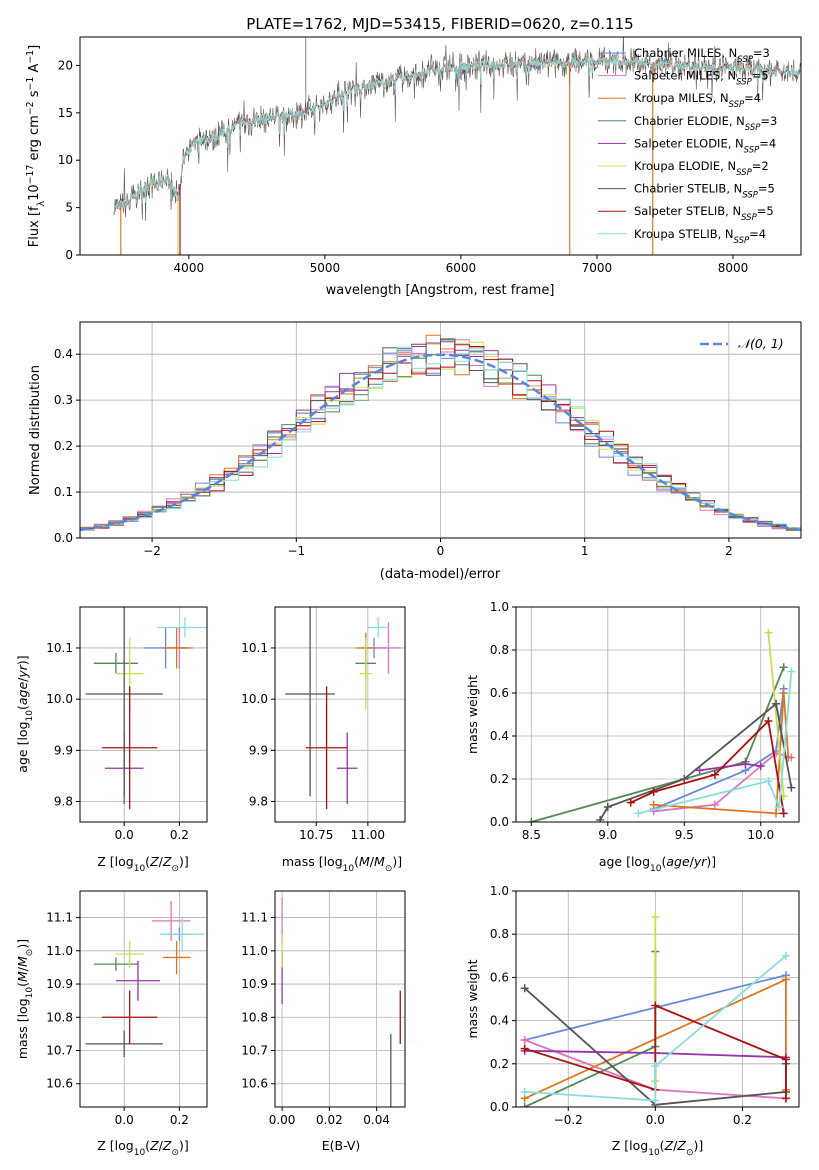 This screenshot has width=819, height=1170. I want to click on legend-entry-salpeter-miles: Salpeter MILES, NSSP=5, so click(701, 78).